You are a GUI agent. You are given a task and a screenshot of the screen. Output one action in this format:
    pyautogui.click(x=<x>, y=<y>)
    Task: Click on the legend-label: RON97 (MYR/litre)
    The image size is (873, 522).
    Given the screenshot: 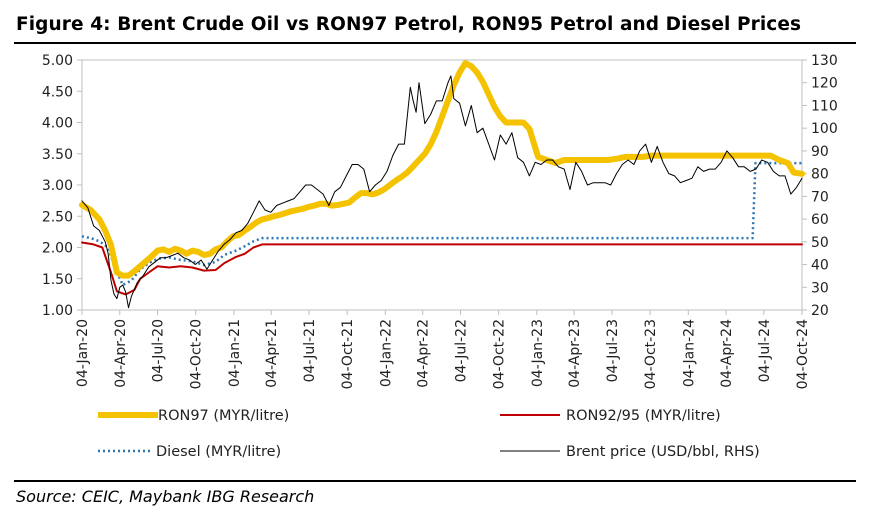 What is the action you would take?
    pyautogui.click(x=223, y=416)
    